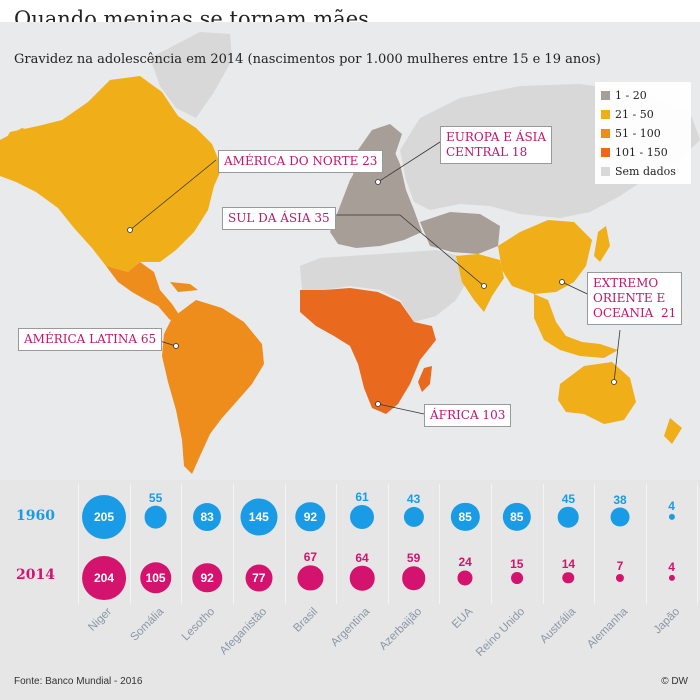 The height and width of the screenshot is (700, 700). What do you see at coordinates (143, 291) in the screenshot?
I see `central-america-shape` at bounding box center [143, 291].